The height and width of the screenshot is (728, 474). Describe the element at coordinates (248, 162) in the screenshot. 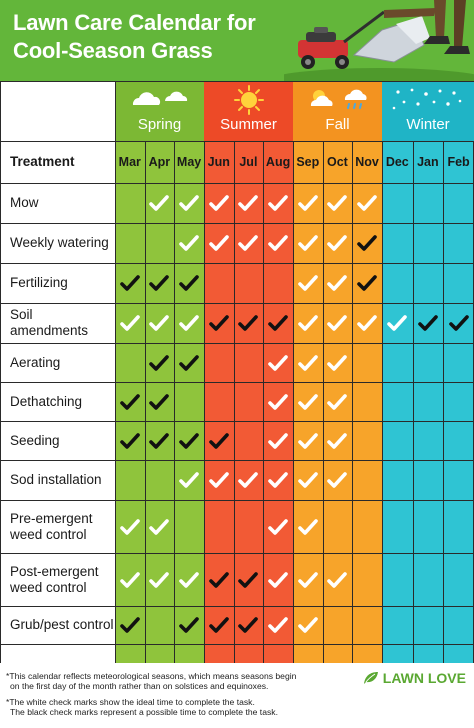

I see `month-header: Jul` at that location.